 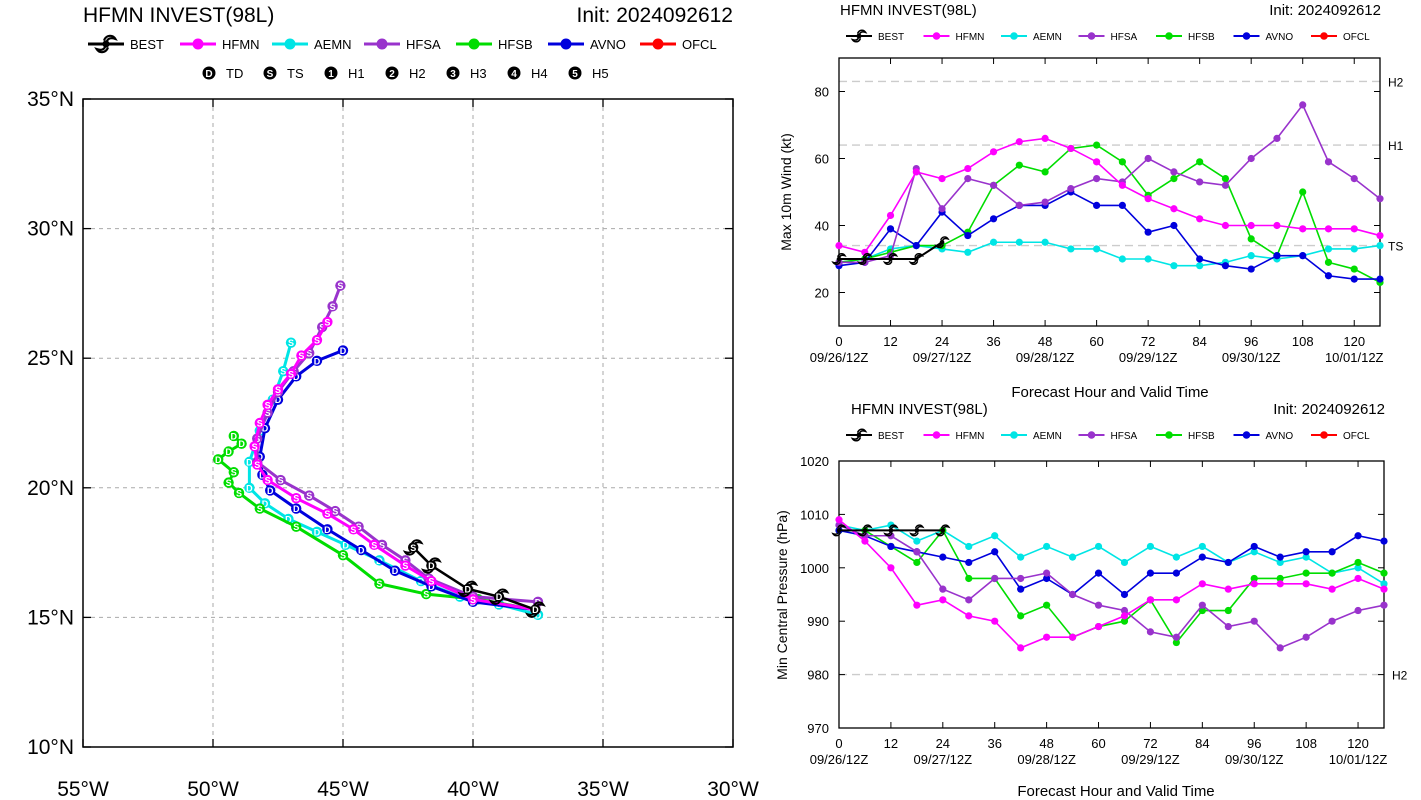 I want to click on storm-core, so click(x=865, y=530).